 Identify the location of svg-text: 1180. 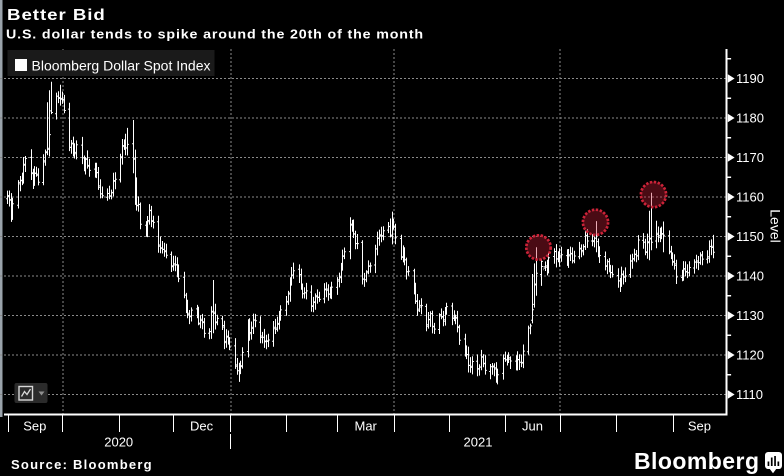
(750, 118).